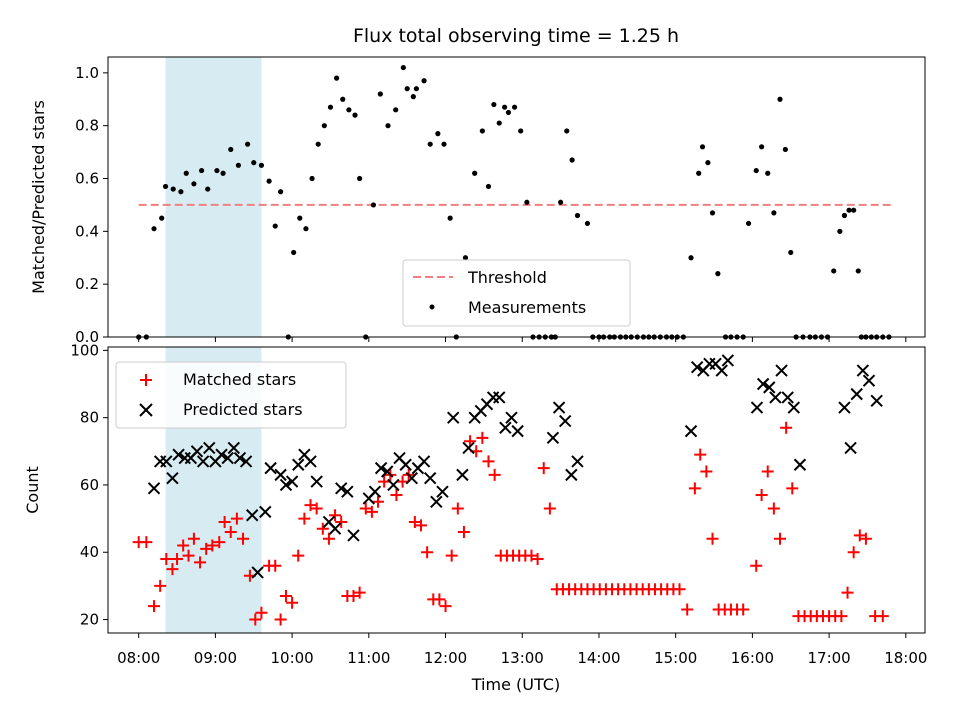  I want to click on ratio-y-tick-label: 0.0, so click(87, 337).